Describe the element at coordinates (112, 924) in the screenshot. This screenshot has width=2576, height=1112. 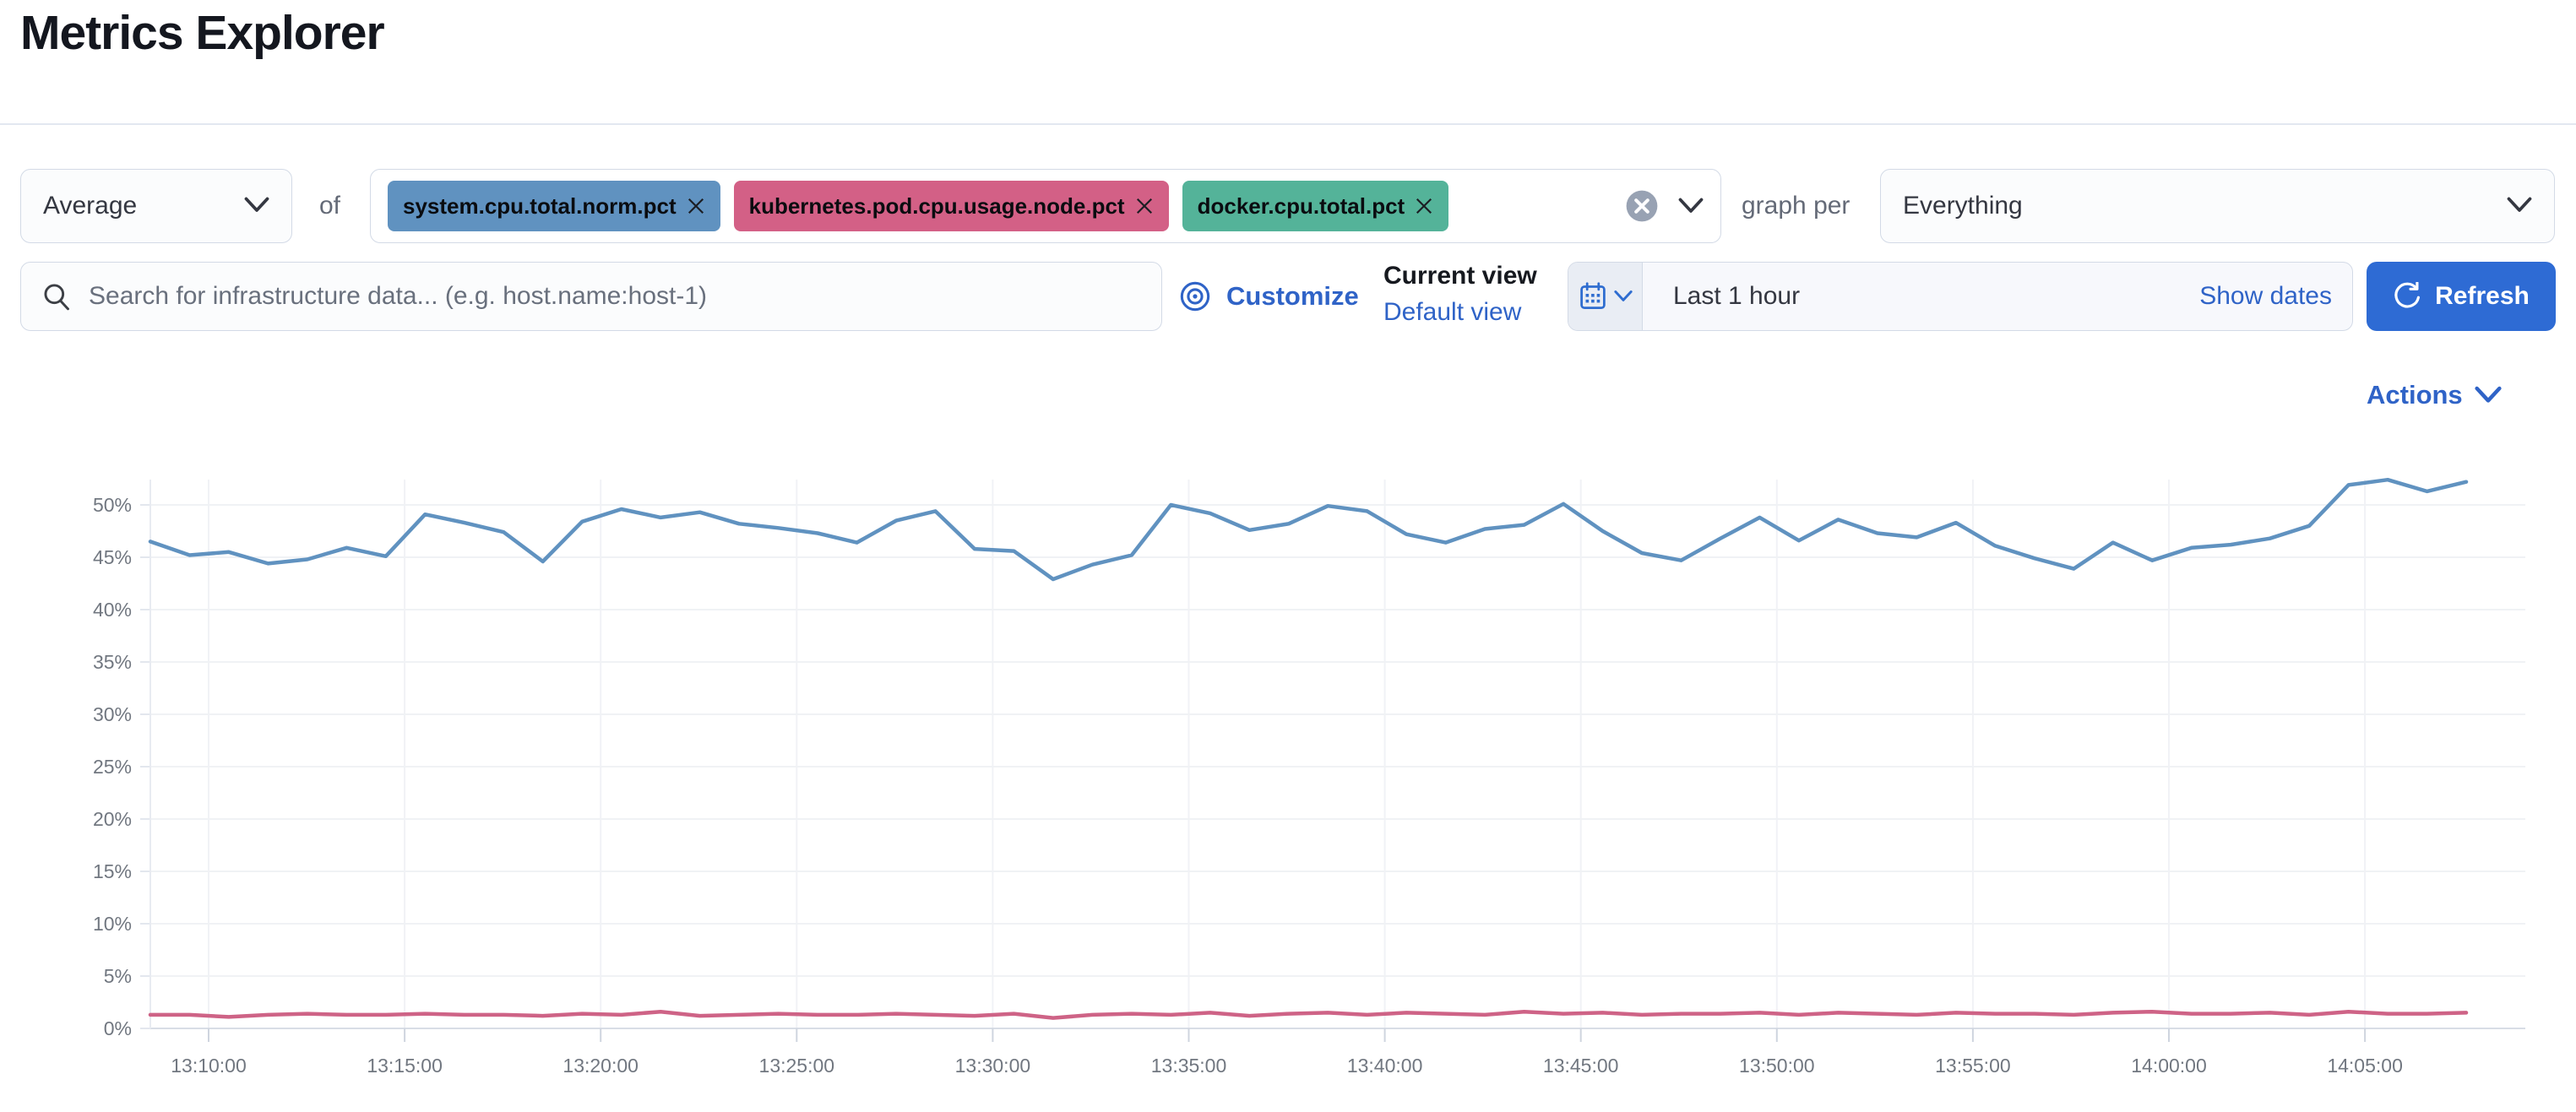
I see `svg-text: 10%` at that location.